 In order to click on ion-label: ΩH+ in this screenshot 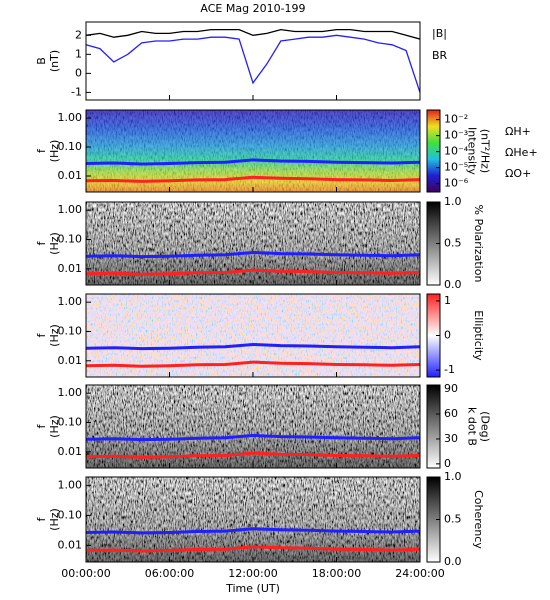, I will do `click(518, 131)`.